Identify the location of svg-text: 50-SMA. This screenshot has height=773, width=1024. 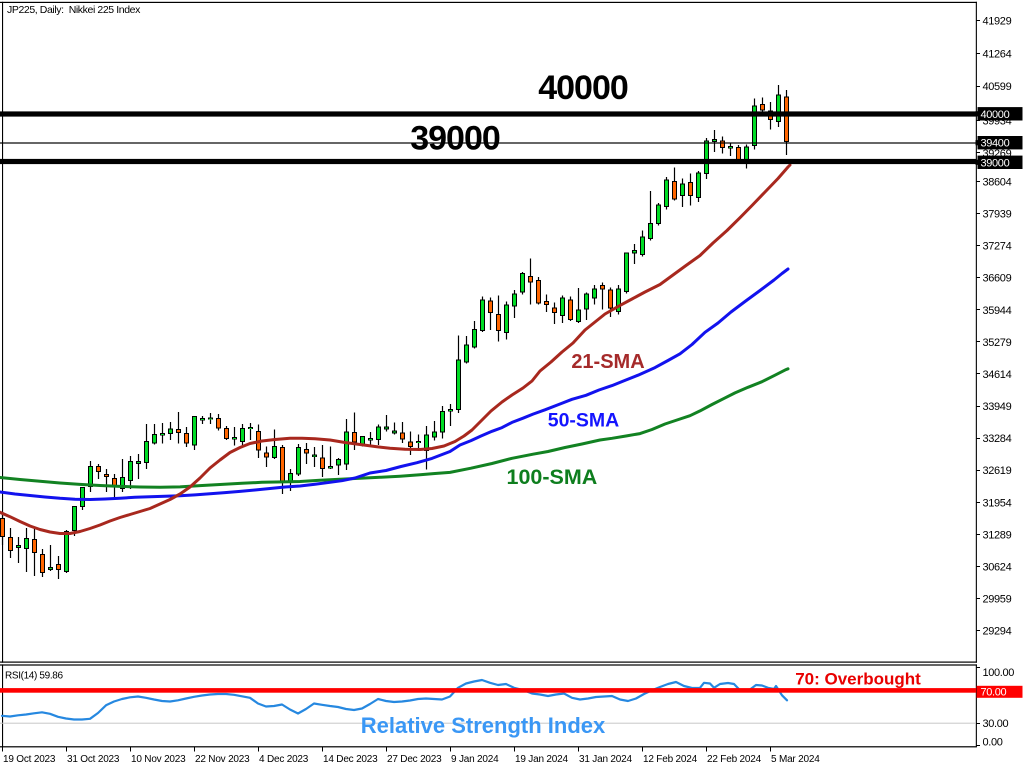
(584, 421).